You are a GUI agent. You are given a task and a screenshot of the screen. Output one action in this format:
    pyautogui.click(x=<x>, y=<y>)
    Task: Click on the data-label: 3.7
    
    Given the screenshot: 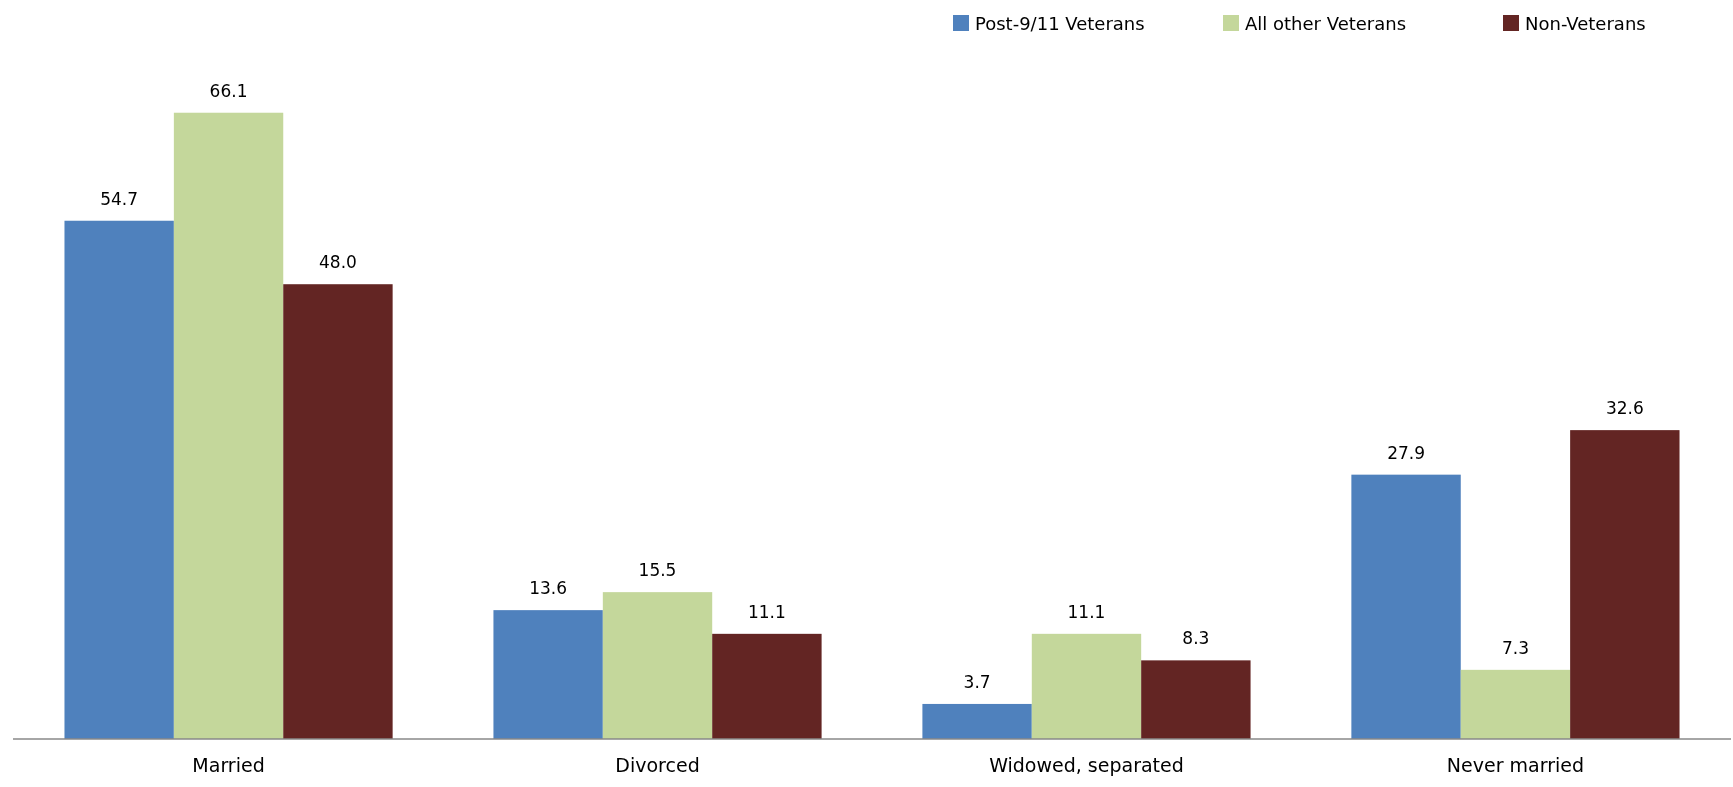 What is the action you would take?
    pyautogui.click(x=977, y=681)
    